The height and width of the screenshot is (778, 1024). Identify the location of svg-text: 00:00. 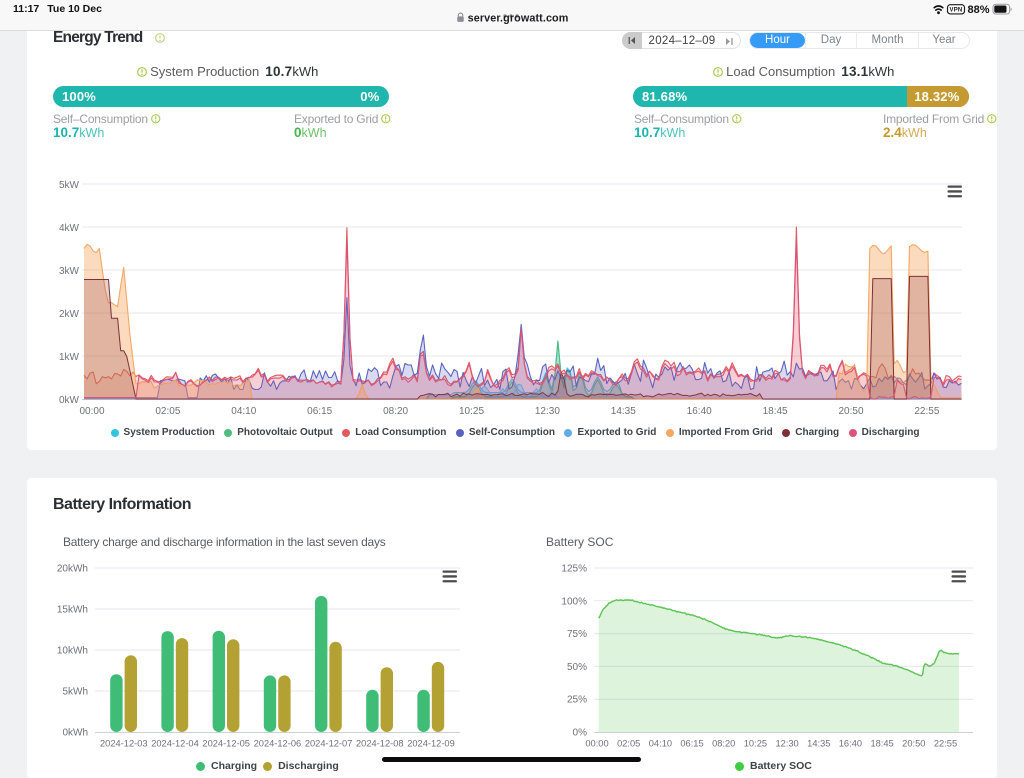
(91, 411).